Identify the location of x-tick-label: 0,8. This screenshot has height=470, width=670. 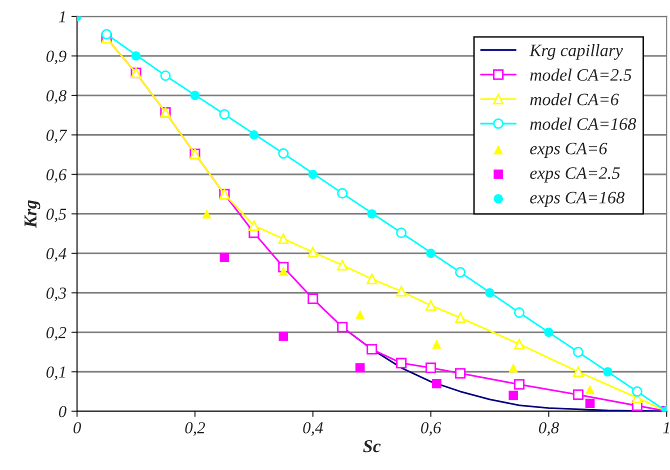
(548, 429).